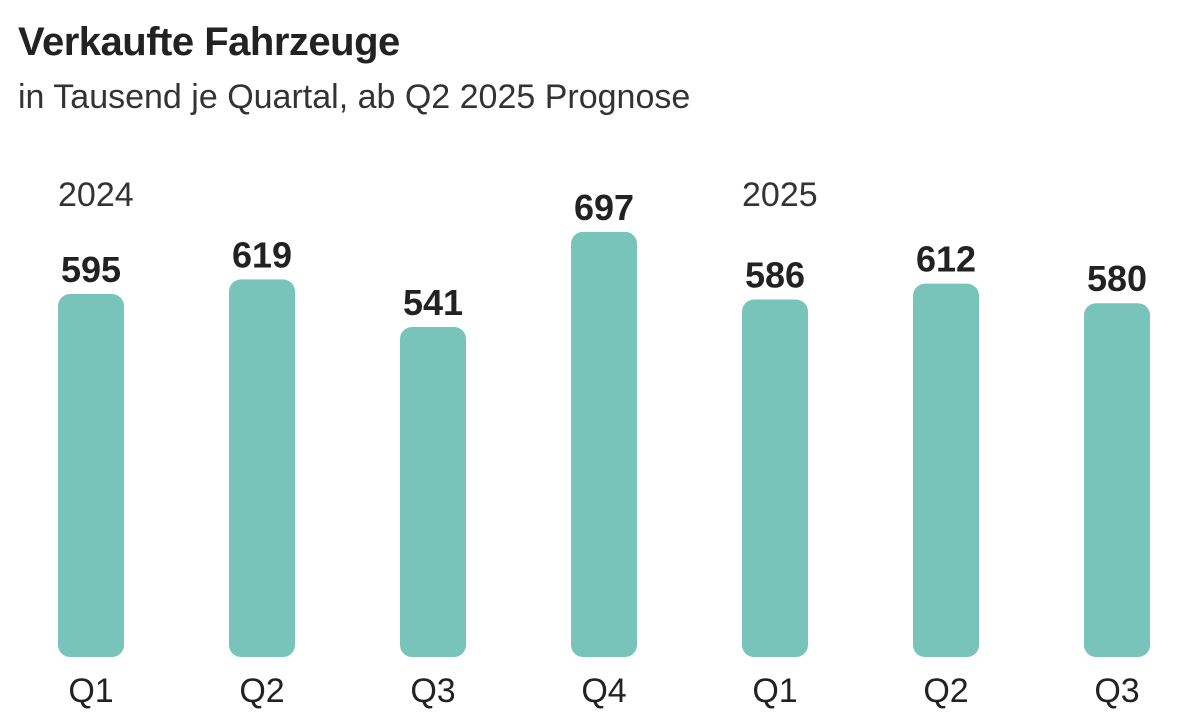  I want to click on chart-title: Verkaufte Fahrzeuge, so click(209, 42).